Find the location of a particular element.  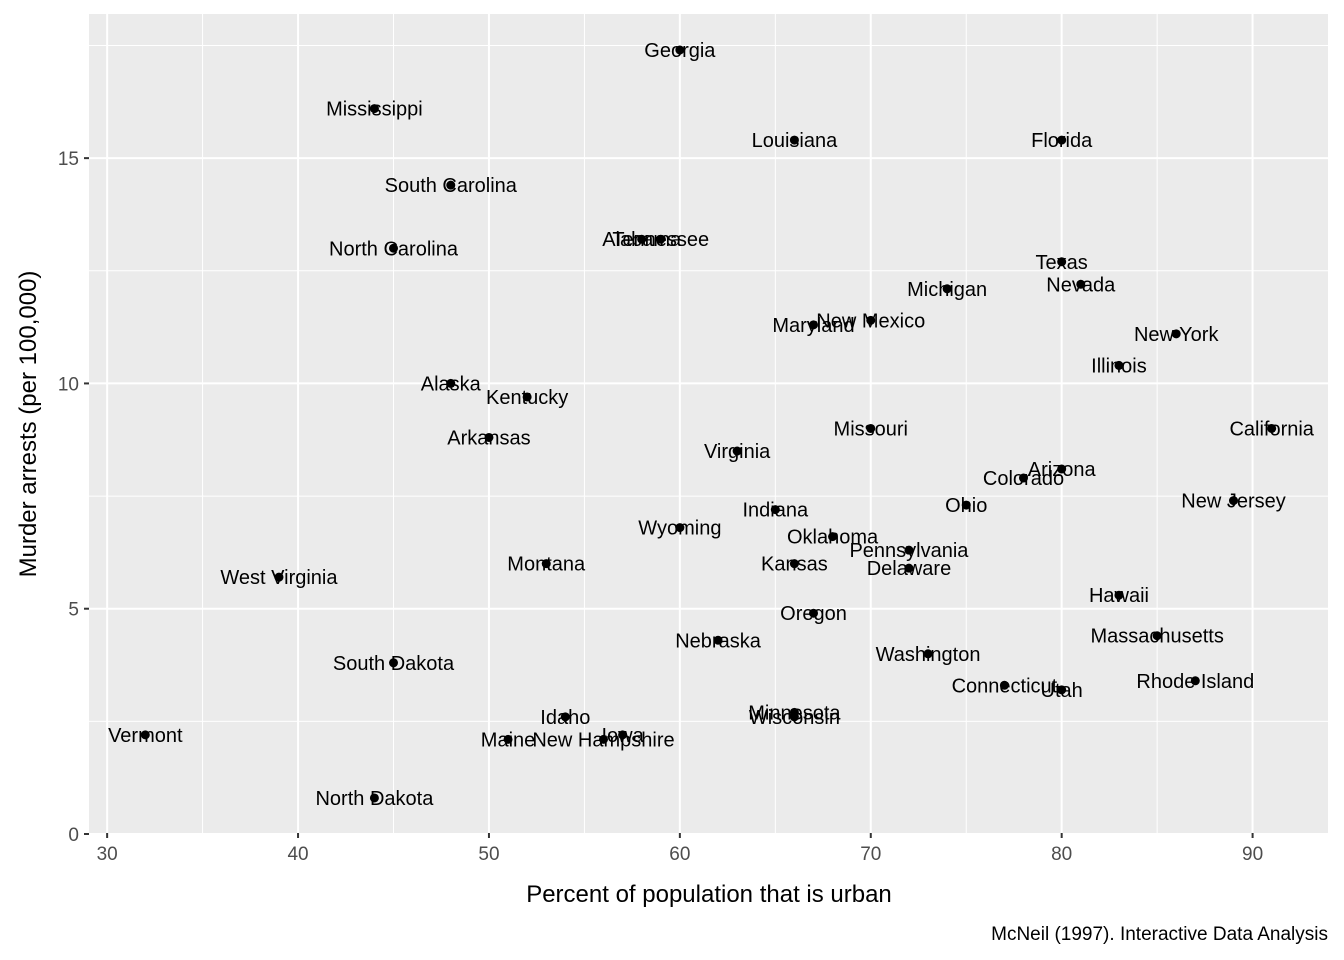

point-label: Texas is located at coordinates (1062, 263).